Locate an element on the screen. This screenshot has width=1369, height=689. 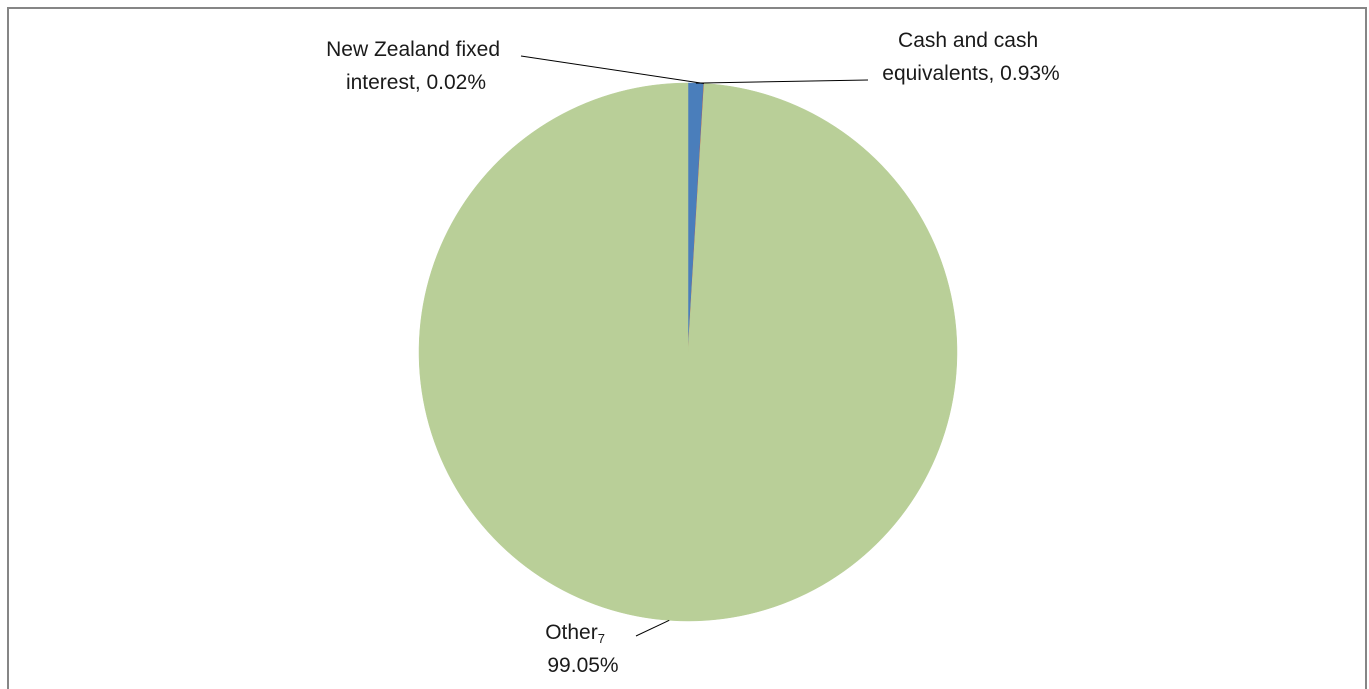
slice-label-cash-line1: Cash and cash is located at coordinates (968, 40).